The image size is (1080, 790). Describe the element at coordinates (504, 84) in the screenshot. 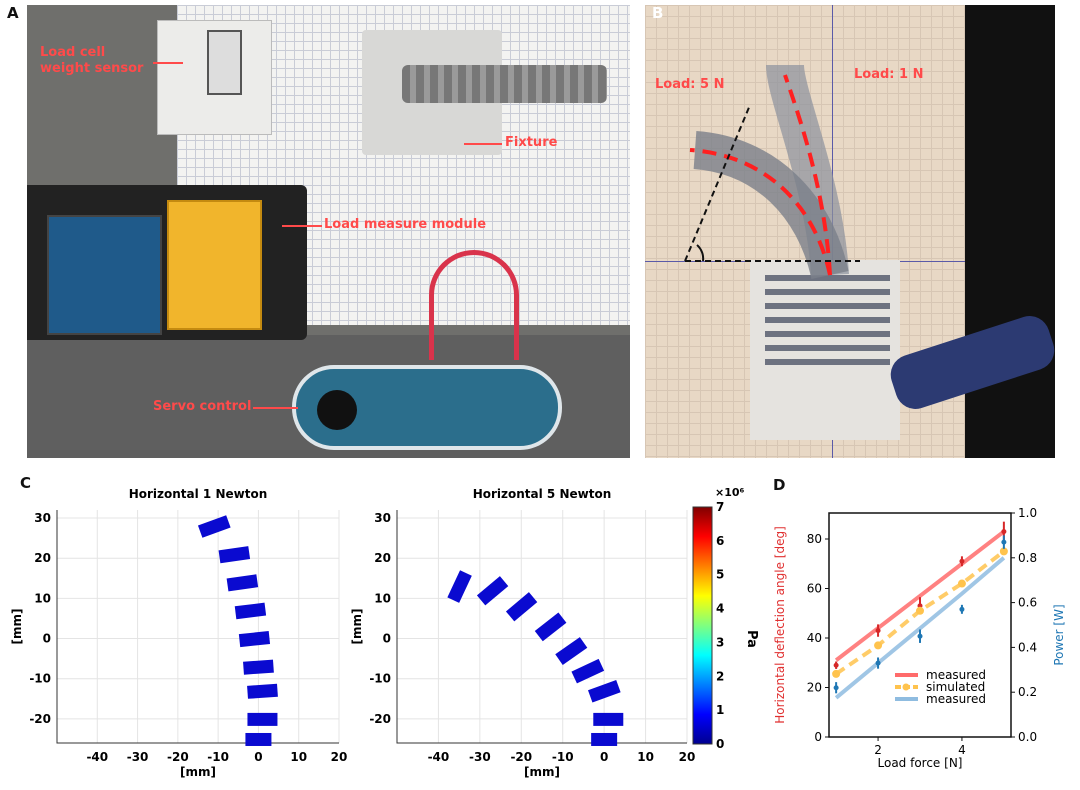

I see `spine-prototype` at that location.